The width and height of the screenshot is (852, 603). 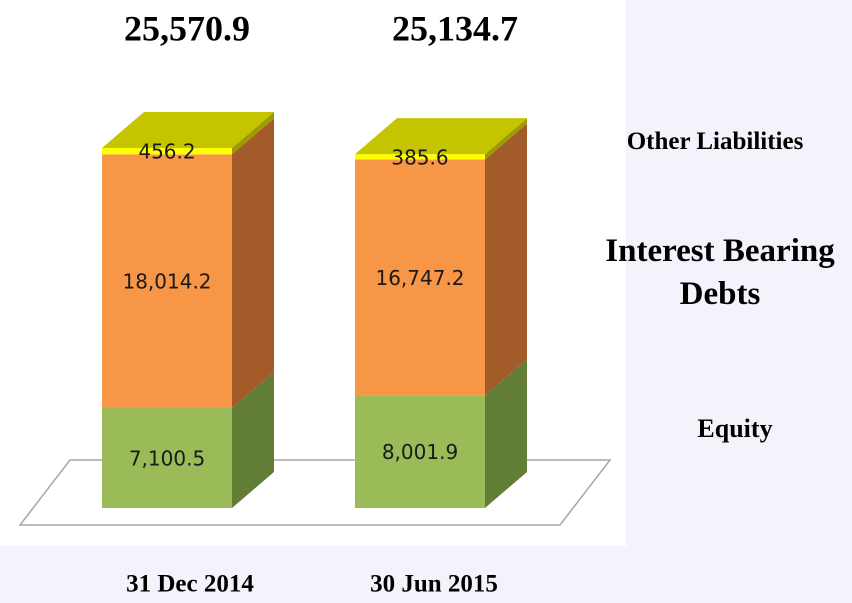 What do you see at coordinates (715, 141) in the screenshot?
I see `legend-label: Other Liabilities` at bounding box center [715, 141].